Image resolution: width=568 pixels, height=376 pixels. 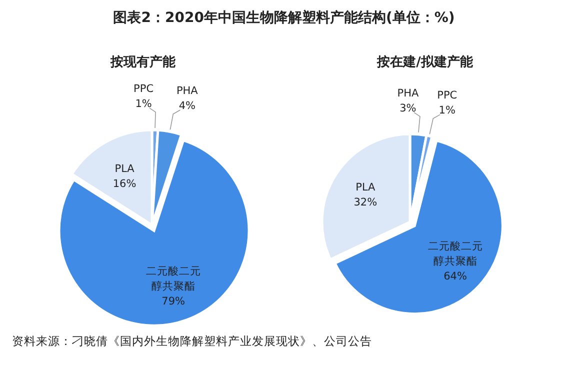 What do you see at coordinates (143, 62) in the screenshot?
I see `chart-subtitle: 按现有产能` at bounding box center [143, 62].